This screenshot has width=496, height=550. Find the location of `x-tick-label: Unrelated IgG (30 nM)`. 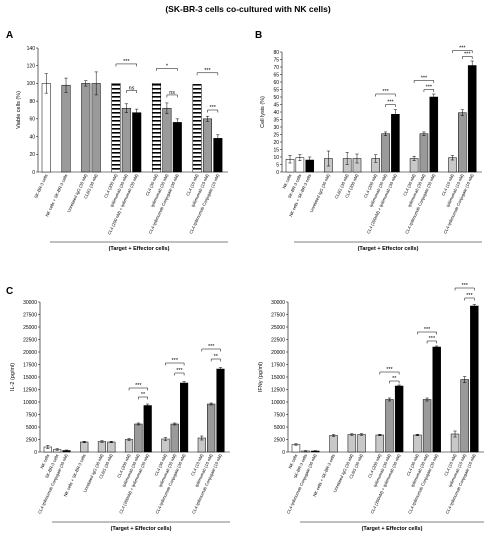

x-tick-label: Unrelated IgG (30 nM) is located at coordinates (320, 193).